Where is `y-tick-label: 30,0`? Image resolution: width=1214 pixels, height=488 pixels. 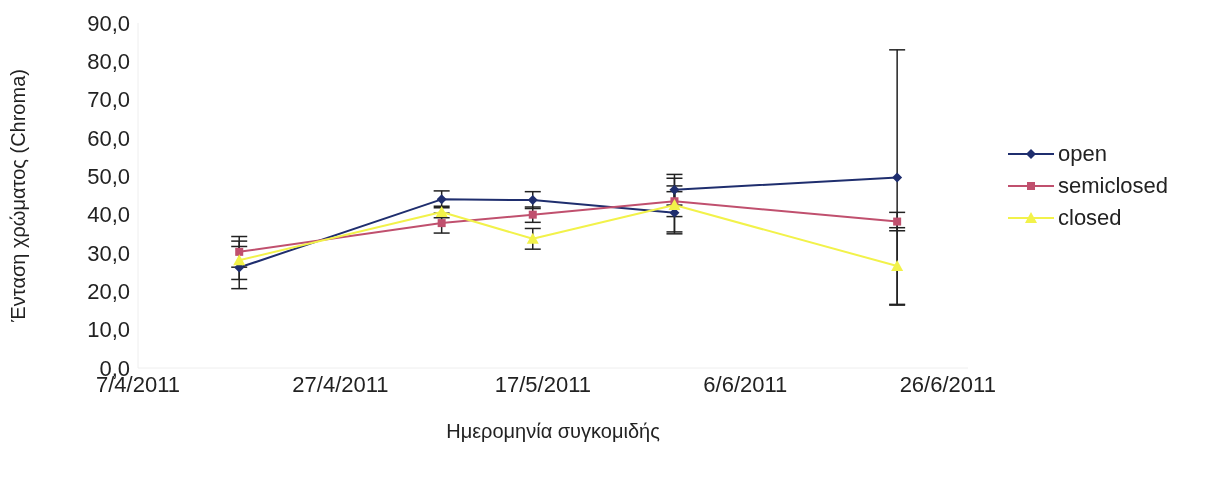 y-tick-label: 30,0 is located at coordinates (108, 253).